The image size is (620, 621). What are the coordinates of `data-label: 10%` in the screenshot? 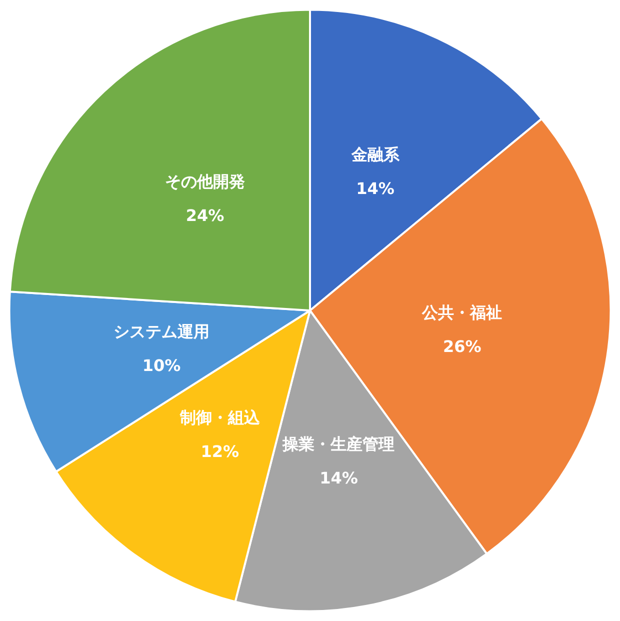 It's located at (161, 366).